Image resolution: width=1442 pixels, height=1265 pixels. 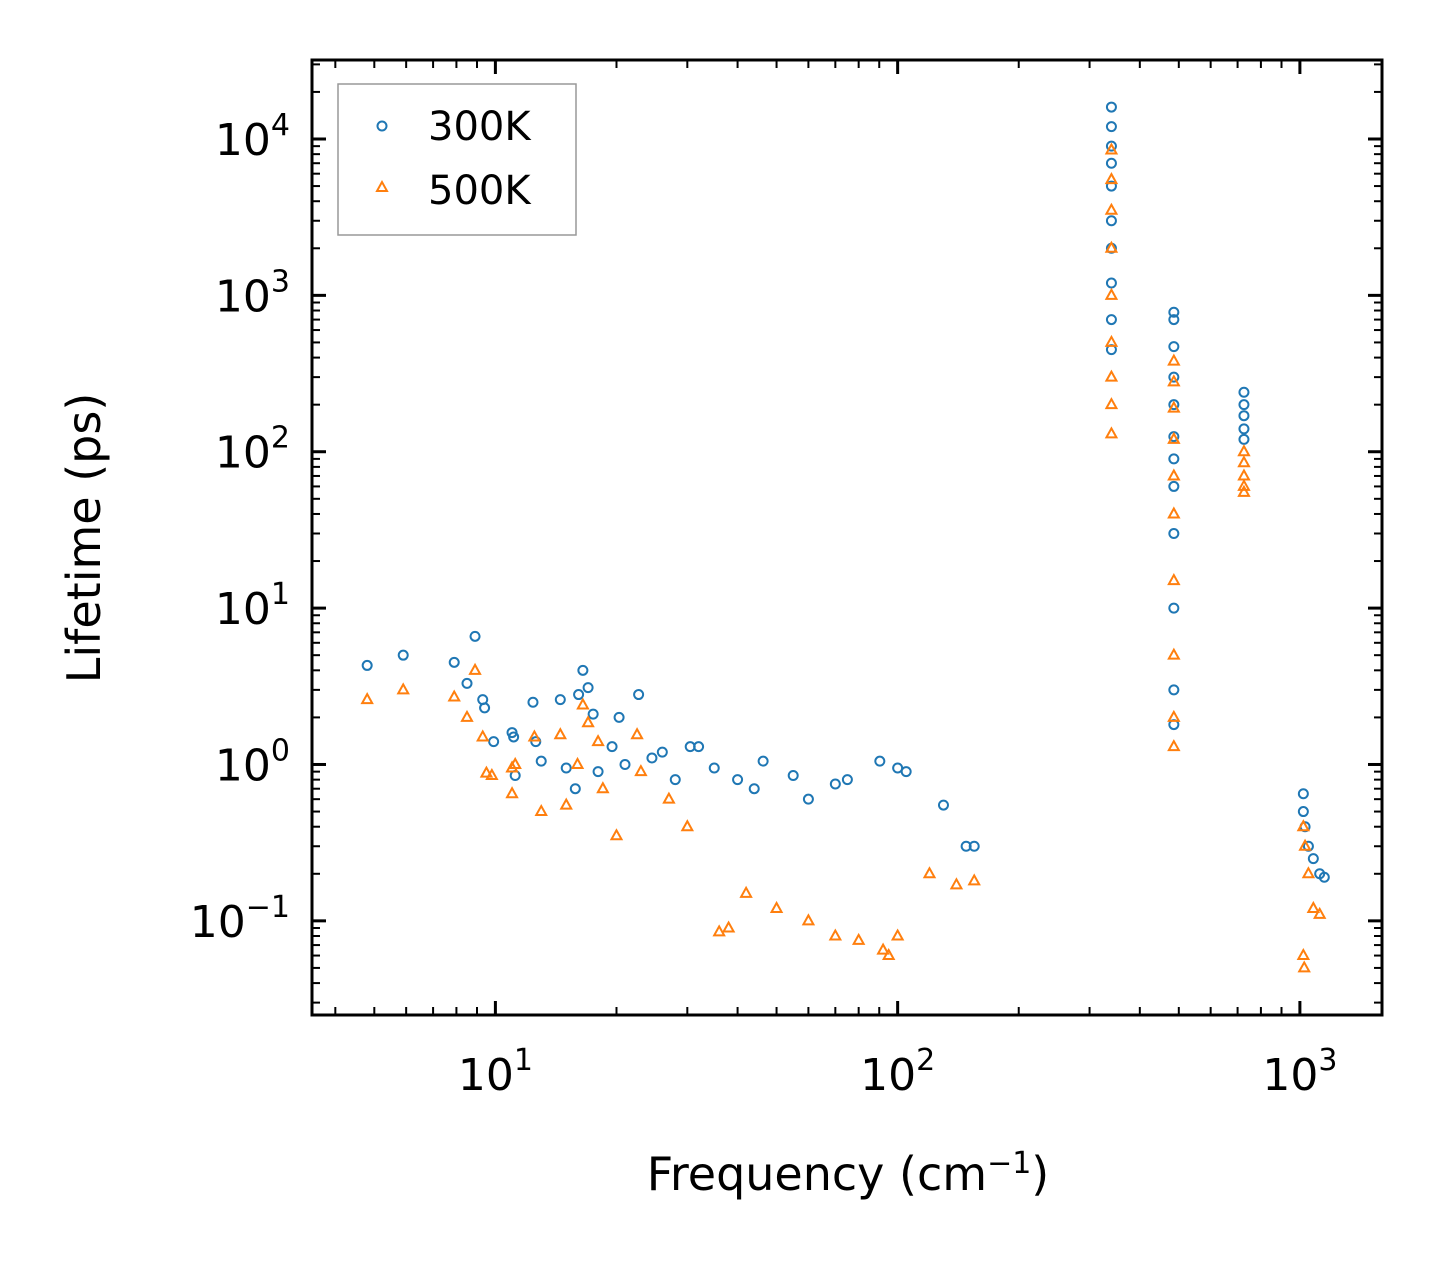 What do you see at coordinates (495, 1072) in the screenshot?
I see `x-tick-label: 10¹` at bounding box center [495, 1072].